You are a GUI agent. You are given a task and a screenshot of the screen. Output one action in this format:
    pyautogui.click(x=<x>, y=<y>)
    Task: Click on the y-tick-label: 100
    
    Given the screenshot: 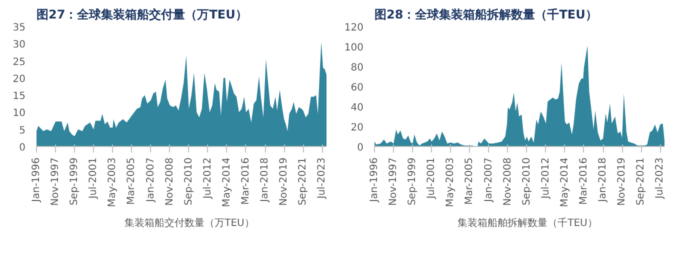 What is the action you would take?
    pyautogui.click(x=354, y=48)
    